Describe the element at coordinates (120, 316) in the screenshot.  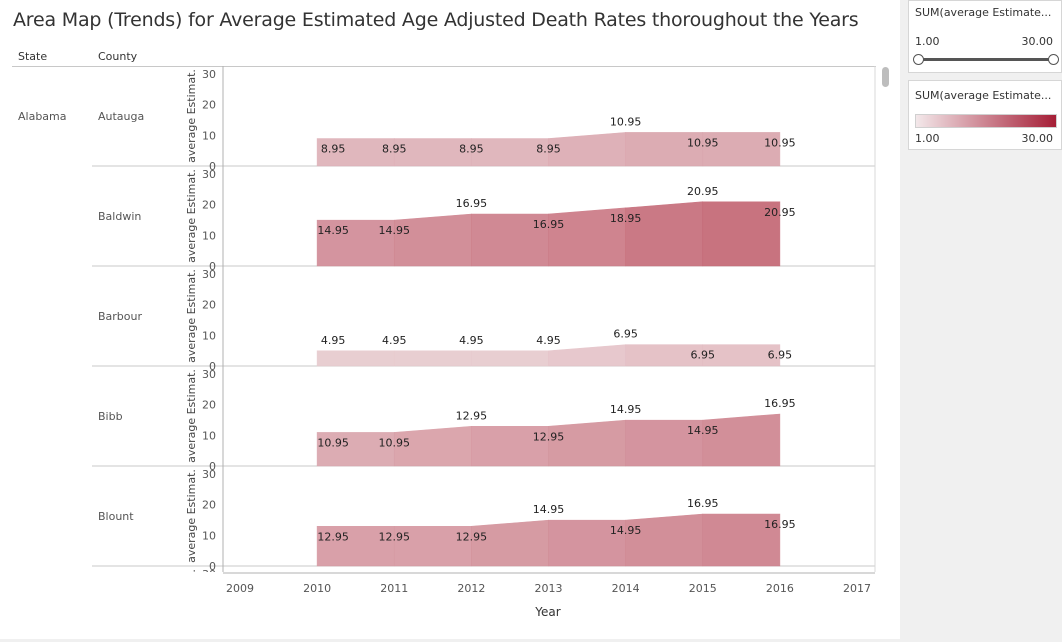
I see `county-label: Barbour` at that location.